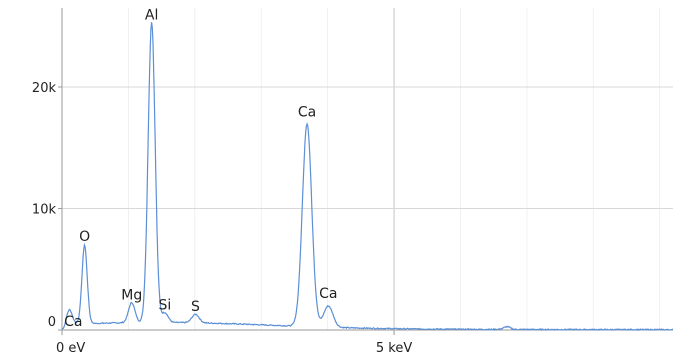  Describe the element at coordinates (131, 295) in the screenshot. I see `peak-label-mg-2: Mg` at that location.